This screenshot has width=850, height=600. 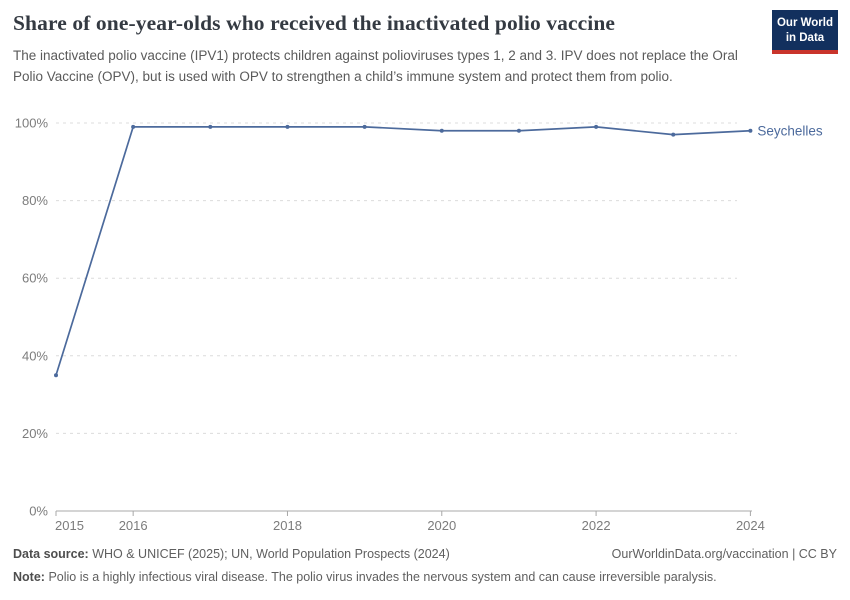 What do you see at coordinates (441, 525) in the screenshot?
I see `x-tick-label: 2020` at bounding box center [441, 525].